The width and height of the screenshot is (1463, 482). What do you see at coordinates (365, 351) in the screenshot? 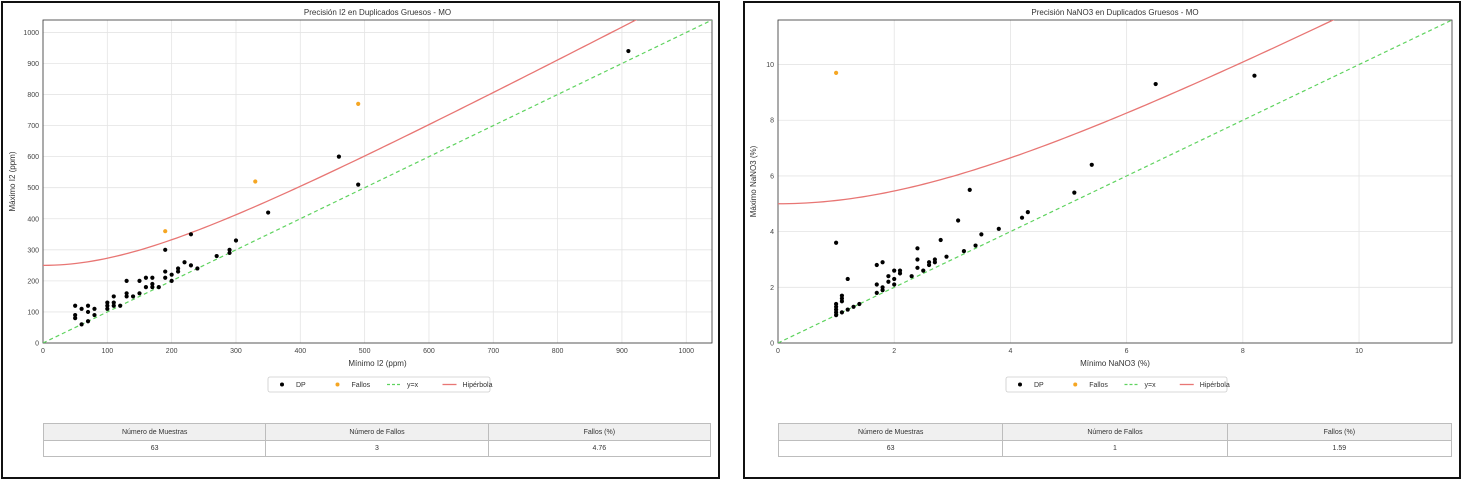
I see `x-tick-label: 500` at bounding box center [365, 351].